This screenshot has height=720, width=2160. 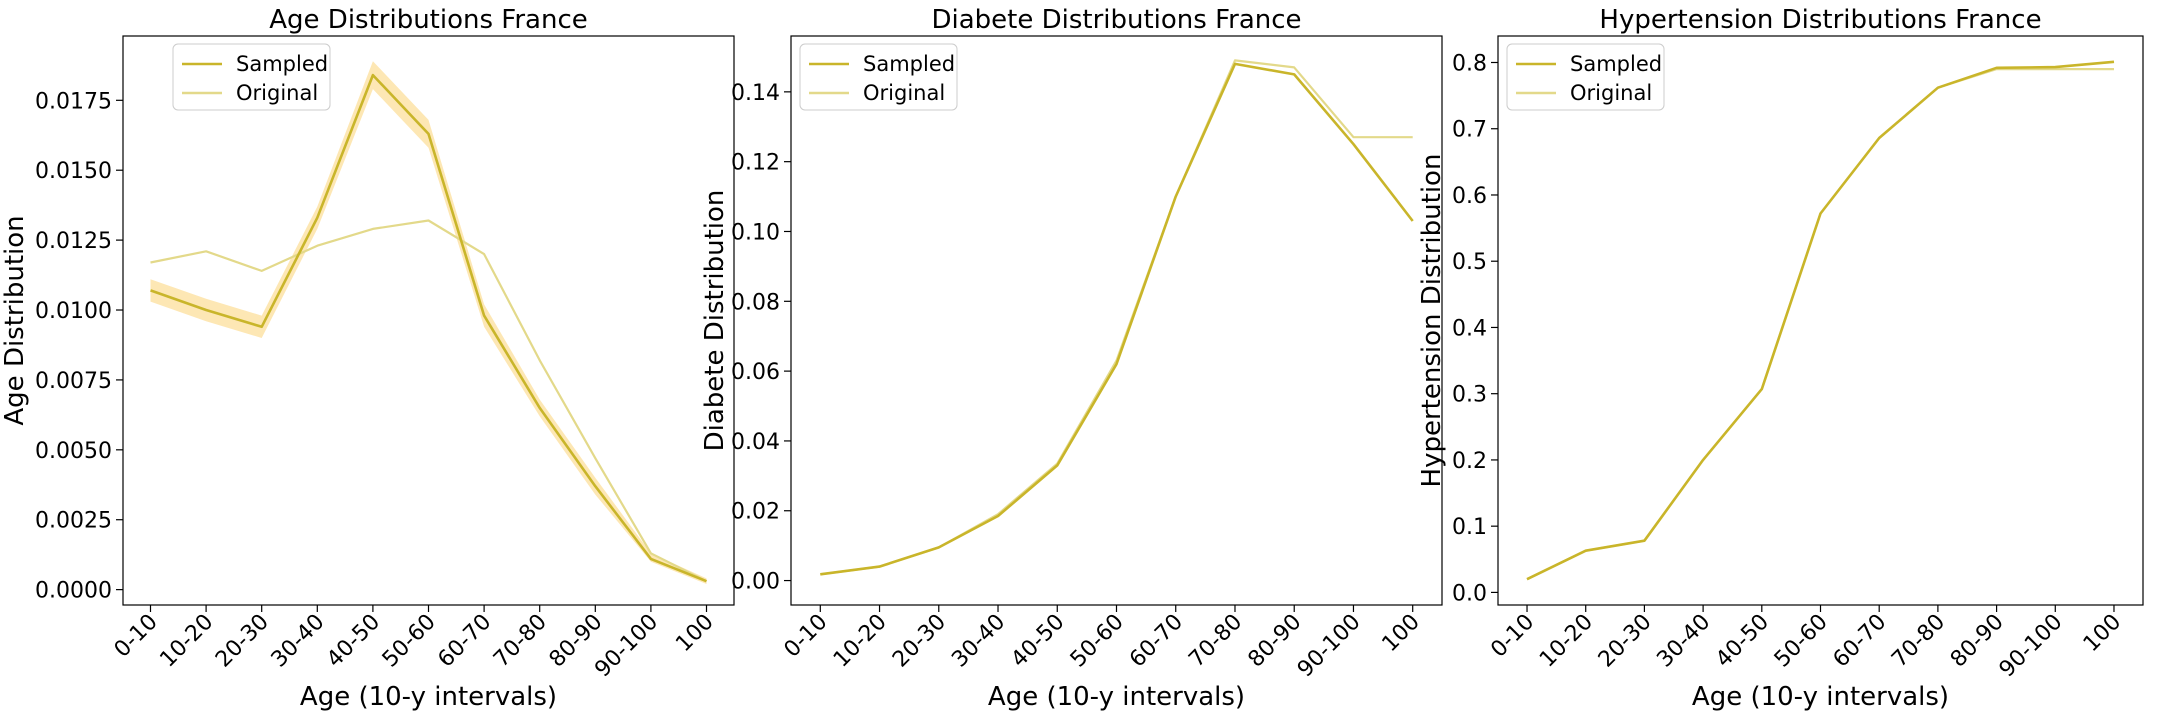 I want to click on y-tick-label: 0.0025, so click(x=73, y=521).